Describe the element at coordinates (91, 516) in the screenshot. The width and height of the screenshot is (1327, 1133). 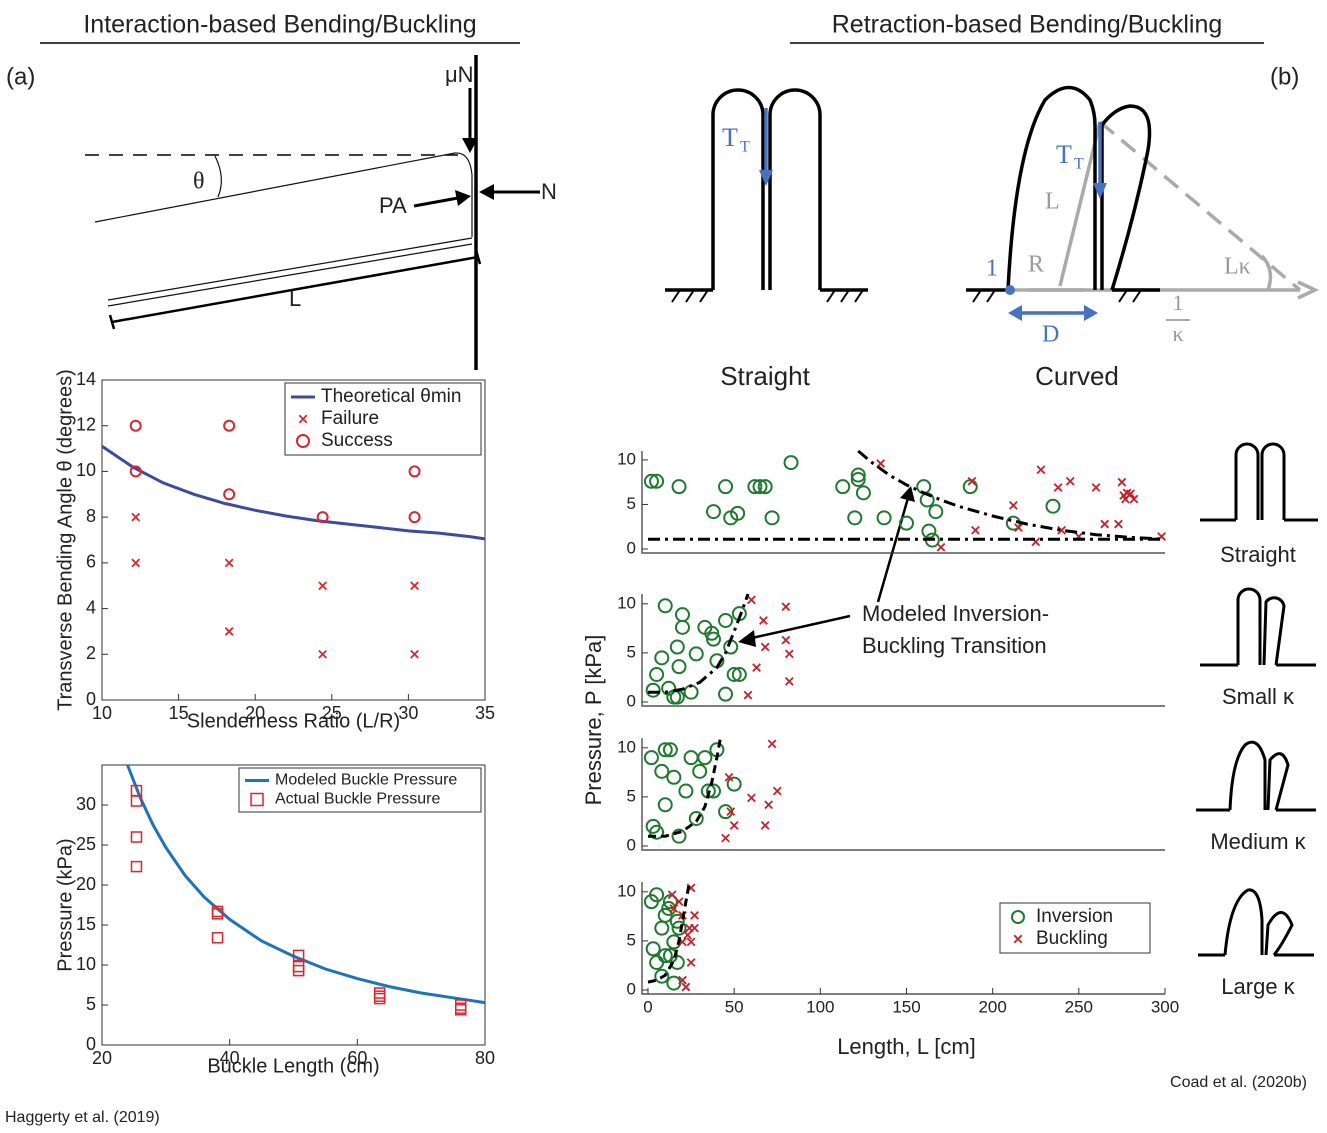
I see `y-tick-label: 8` at that location.